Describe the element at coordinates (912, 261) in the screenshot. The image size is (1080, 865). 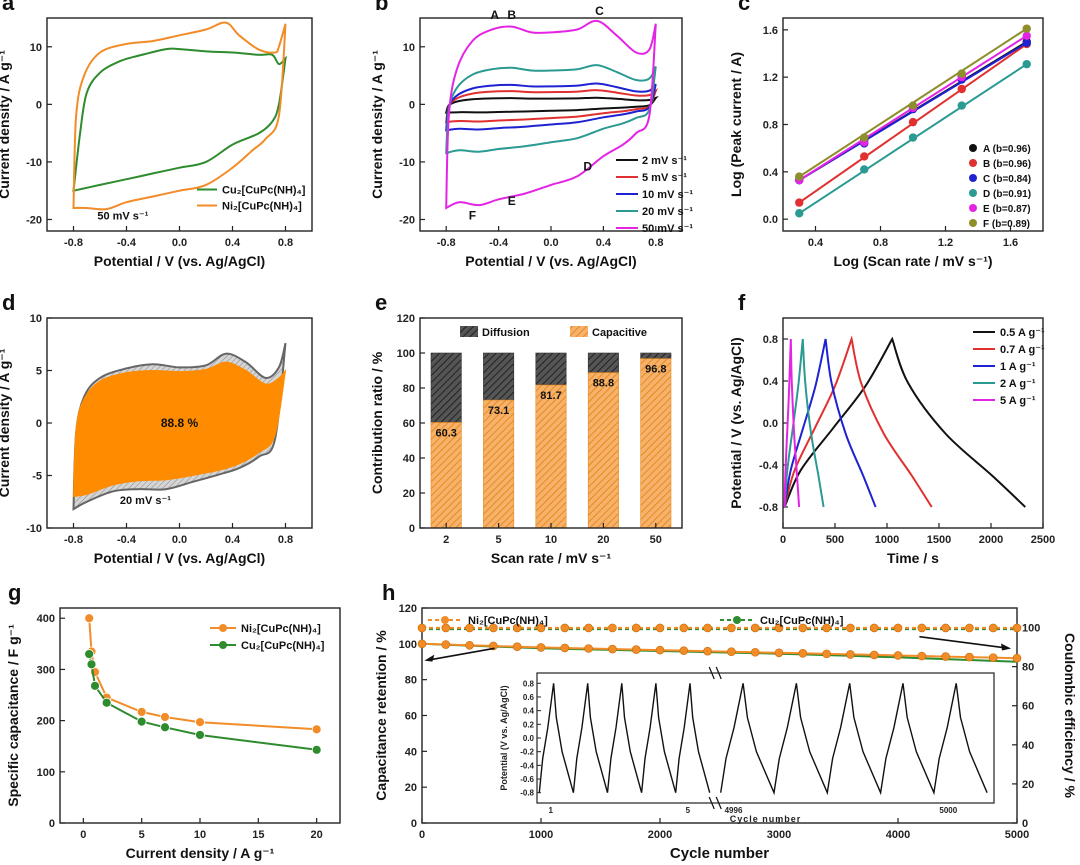
I see `x-axis-label: Log (Scan rate / mV s⁻¹)` at that location.